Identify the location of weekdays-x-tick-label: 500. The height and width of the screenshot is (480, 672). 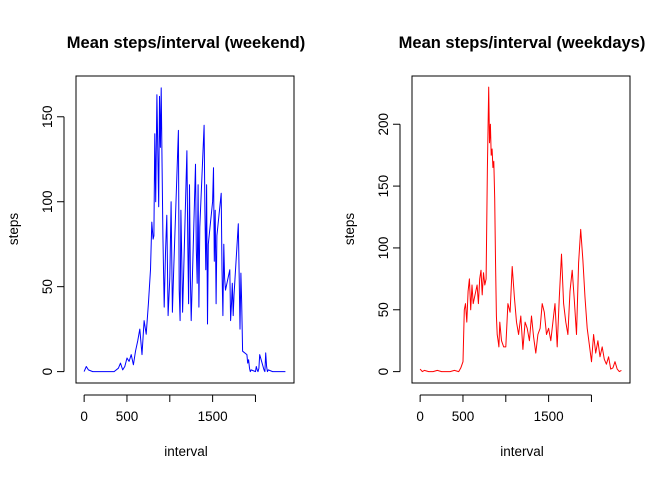
(463, 416).